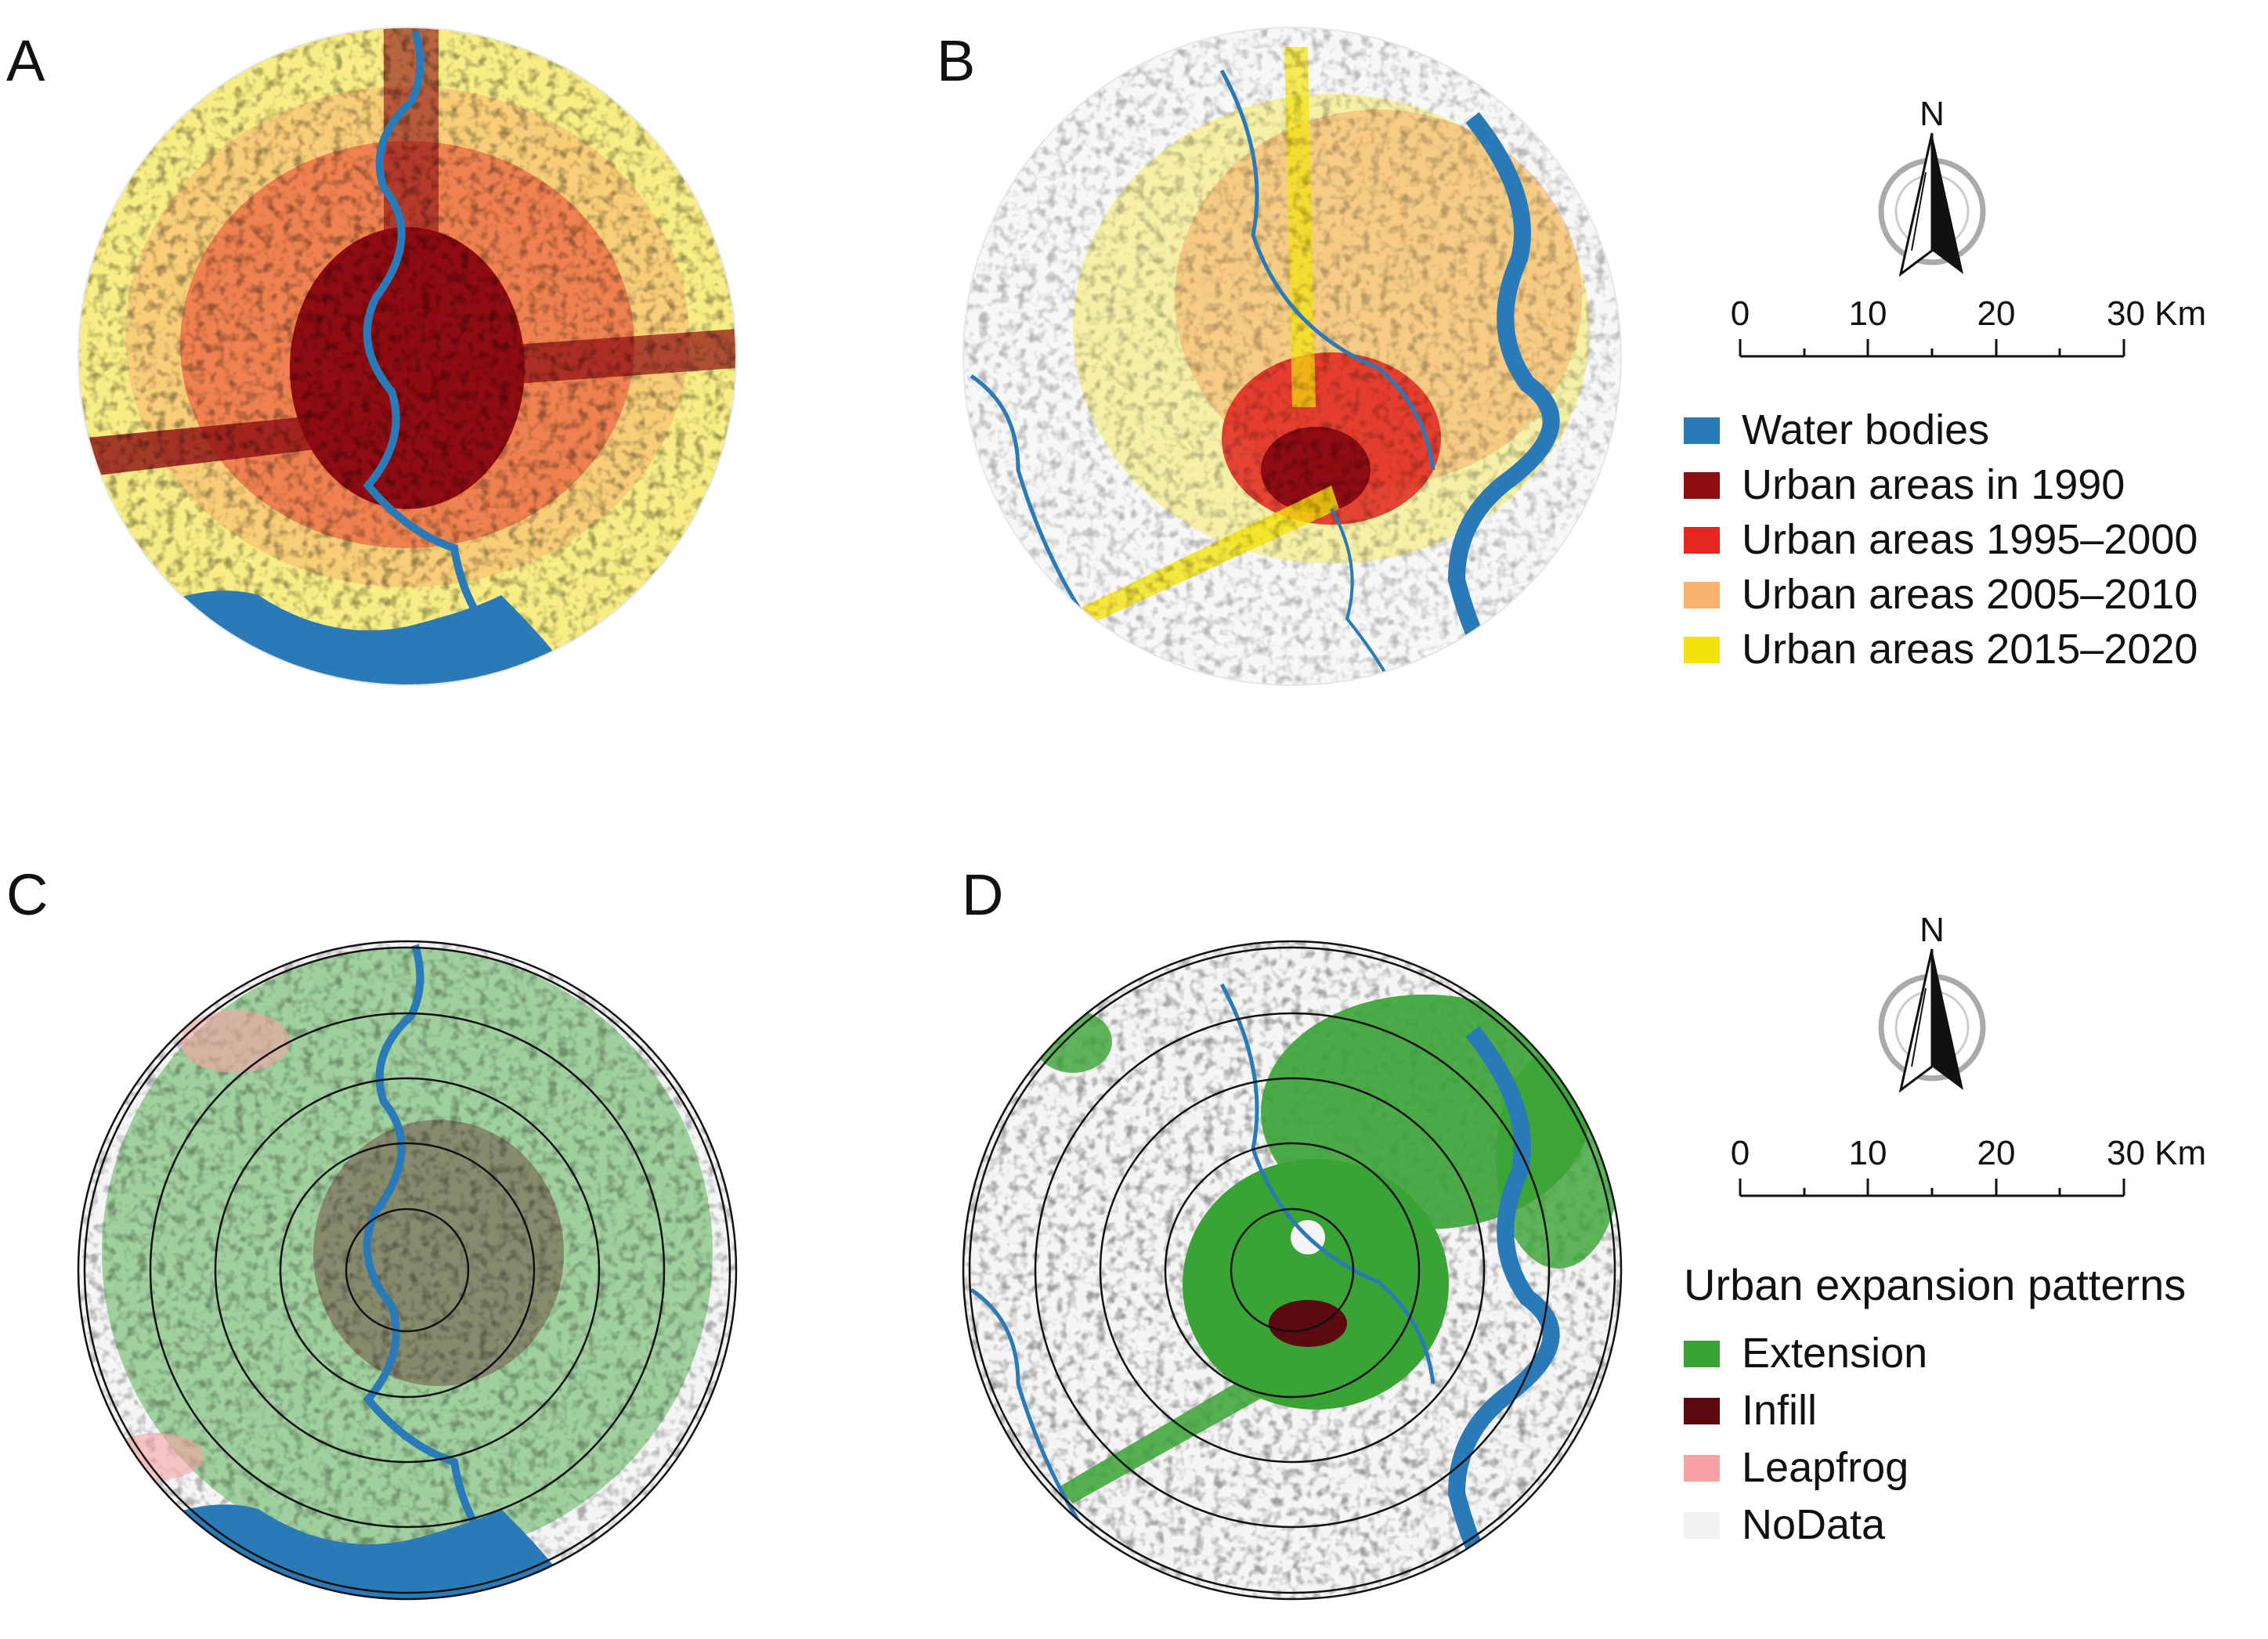  Describe the element at coordinates (1834, 1353) in the screenshot. I see `legend-label: Extension` at that location.